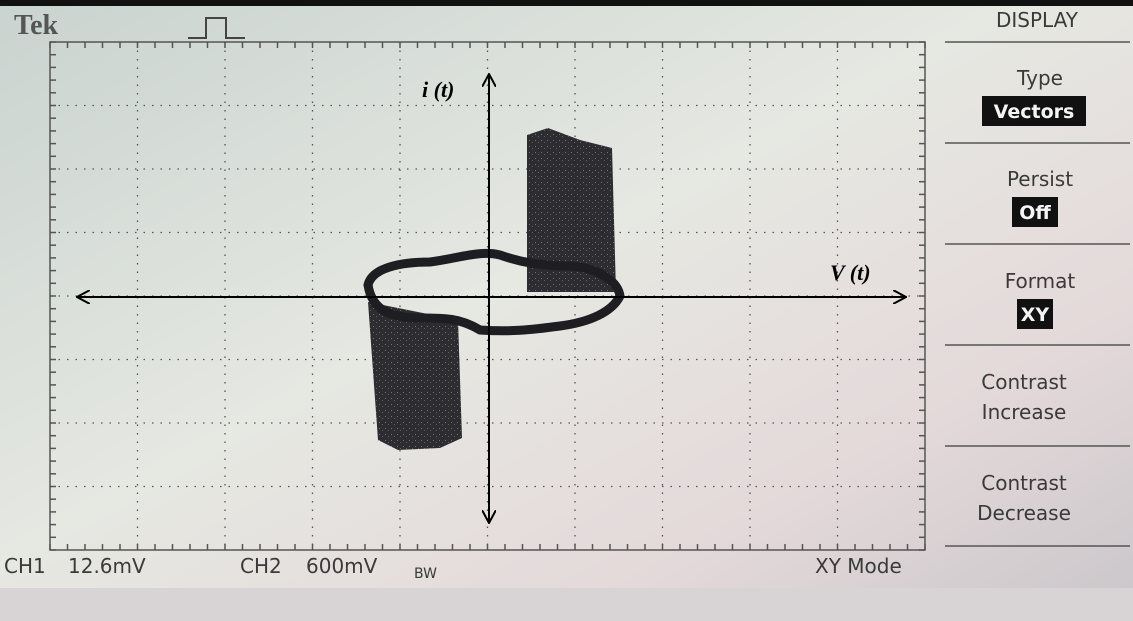 The width and height of the screenshot is (1133, 621). Describe the element at coordinates (107, 566) in the screenshot. I see `ch1-scale: 12.6mV` at that location.